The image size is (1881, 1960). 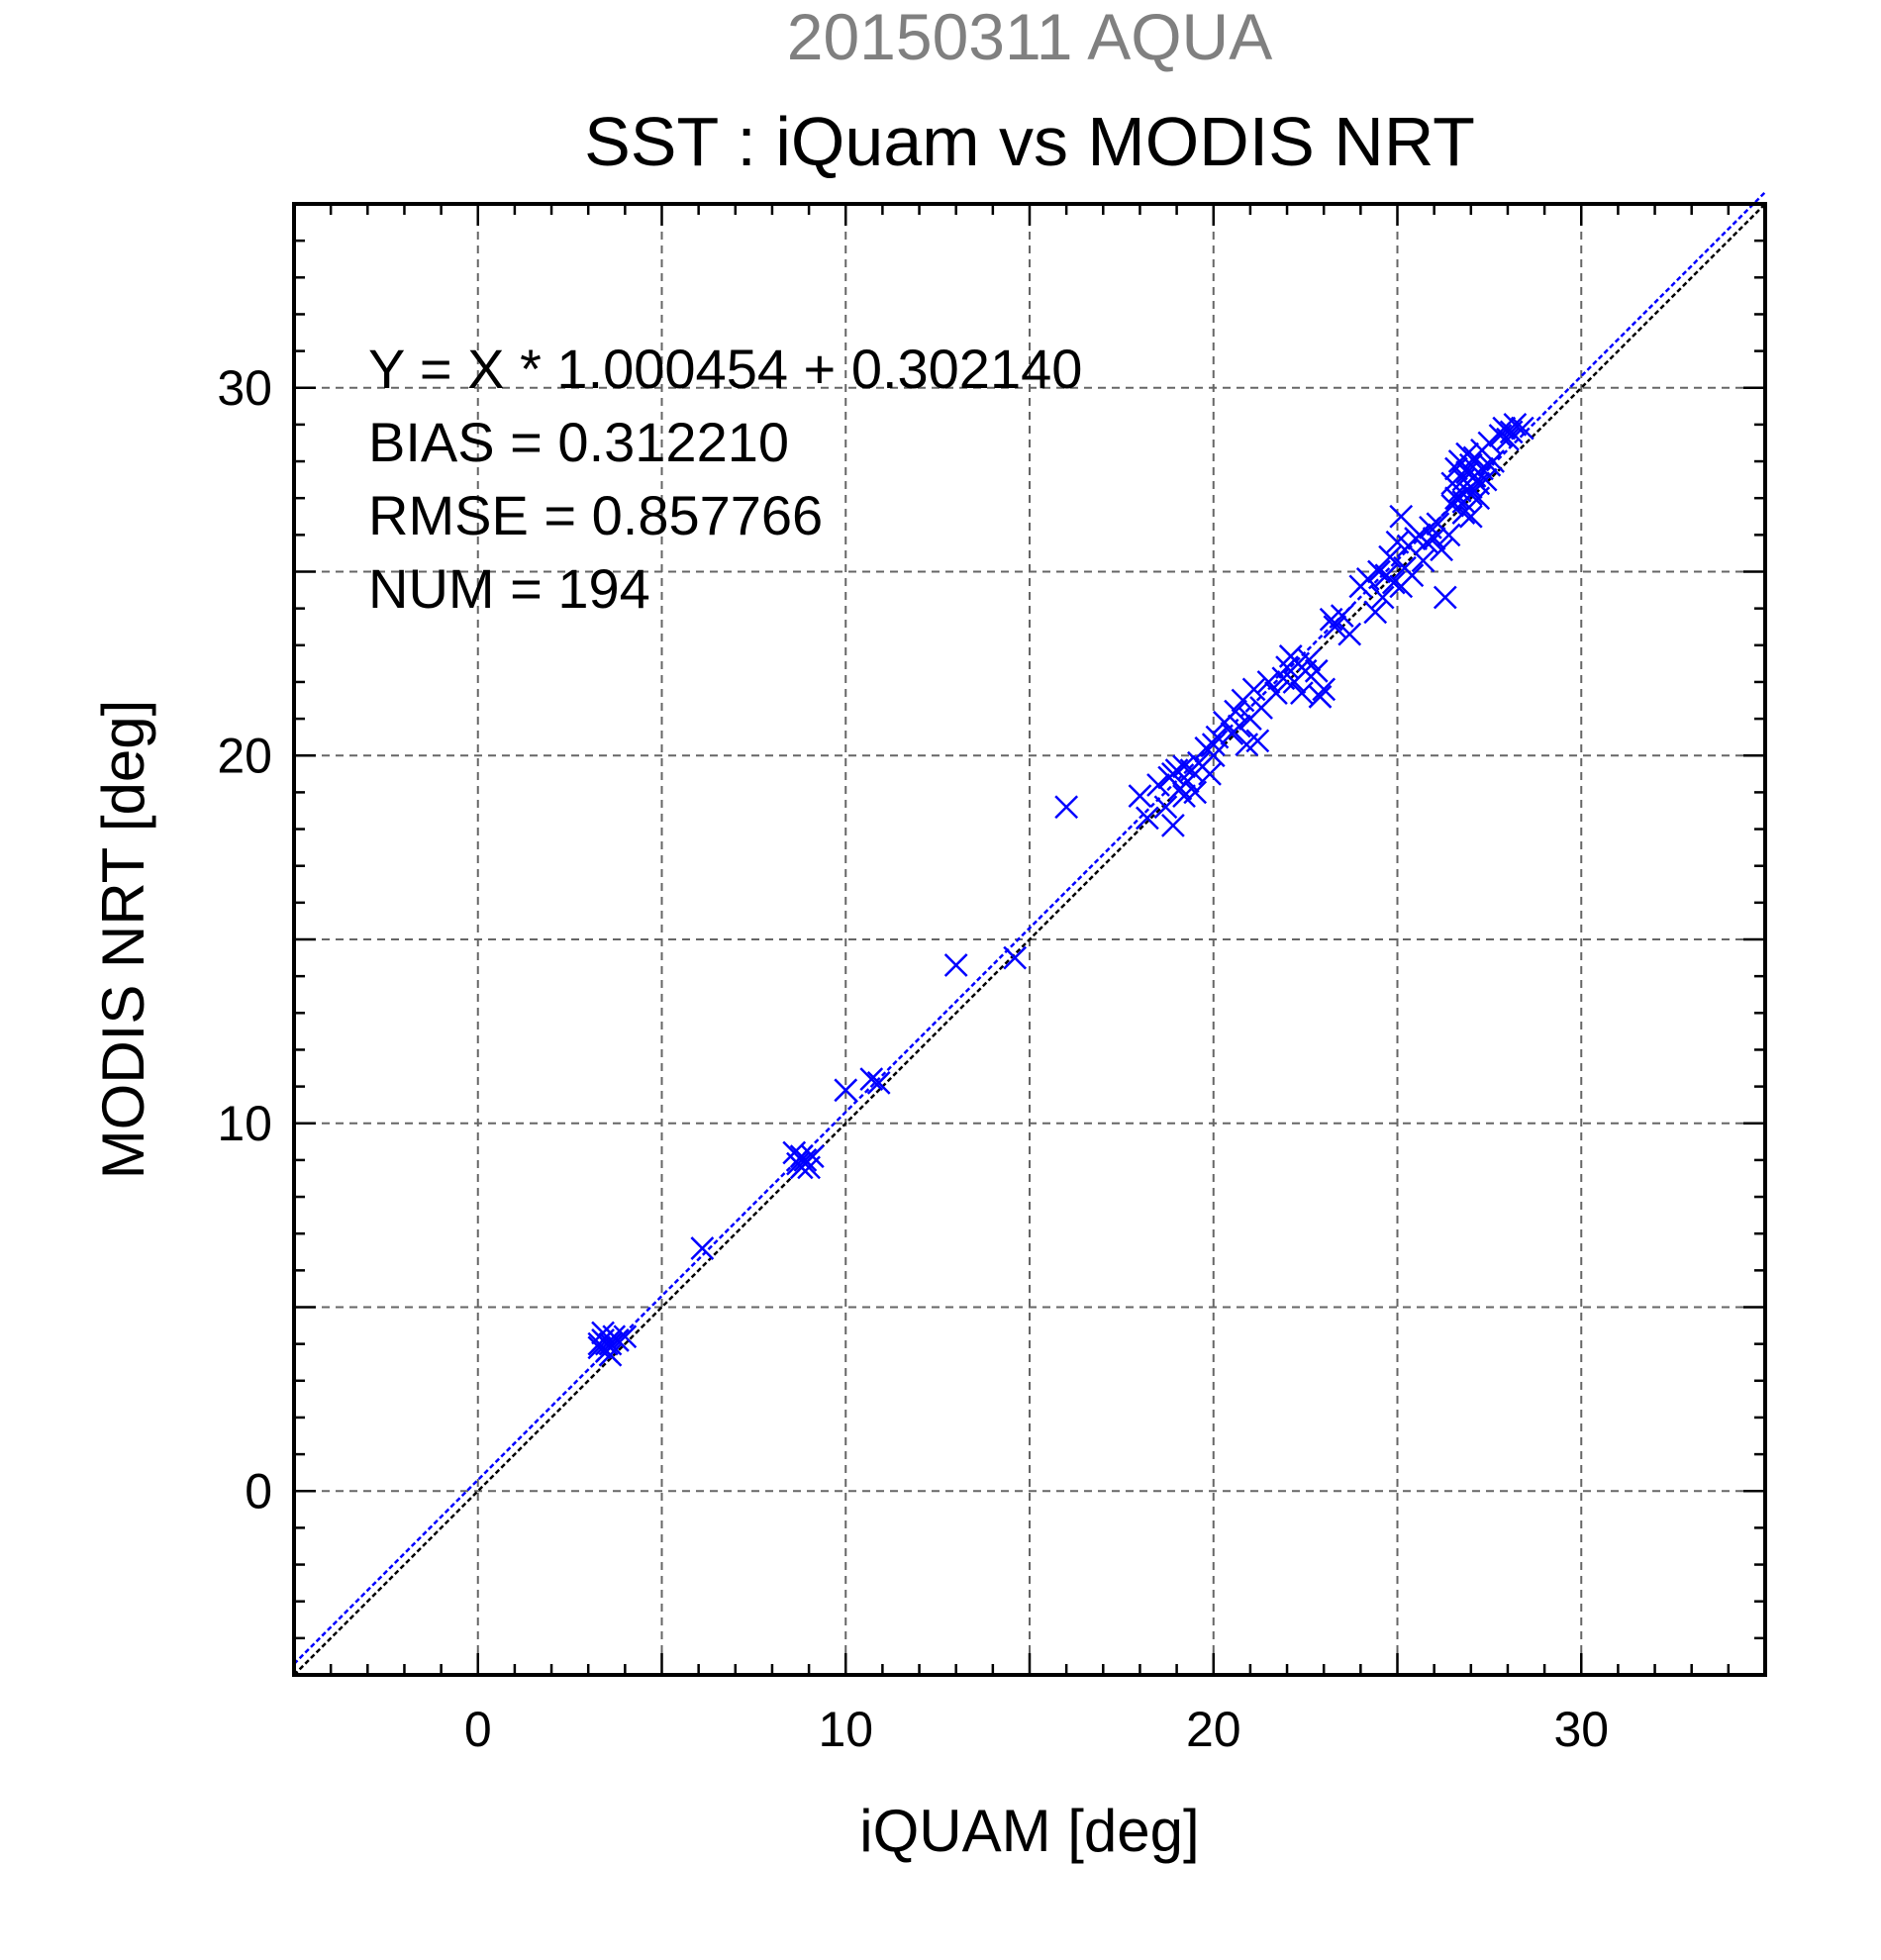 I want to click on x-tick-label: 20, so click(x=1213, y=1729).